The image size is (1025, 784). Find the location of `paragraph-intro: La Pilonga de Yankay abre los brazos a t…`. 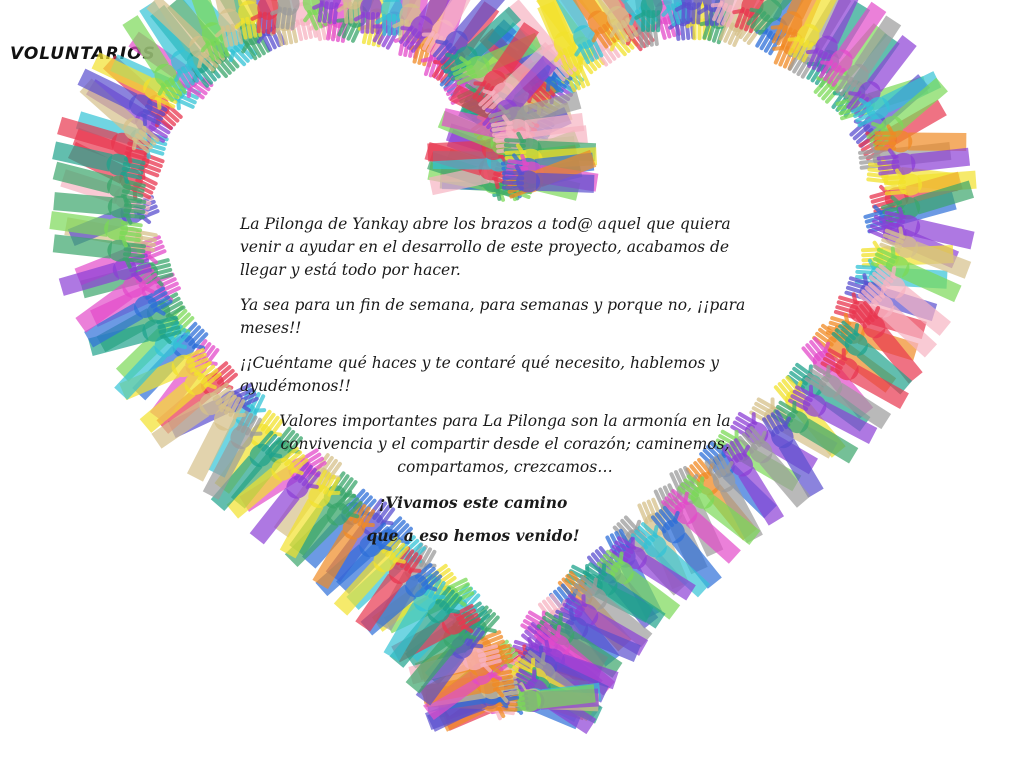

paragraph-intro: La Pilonga de Yankay abre los brazos a t… is located at coordinates (485, 247).